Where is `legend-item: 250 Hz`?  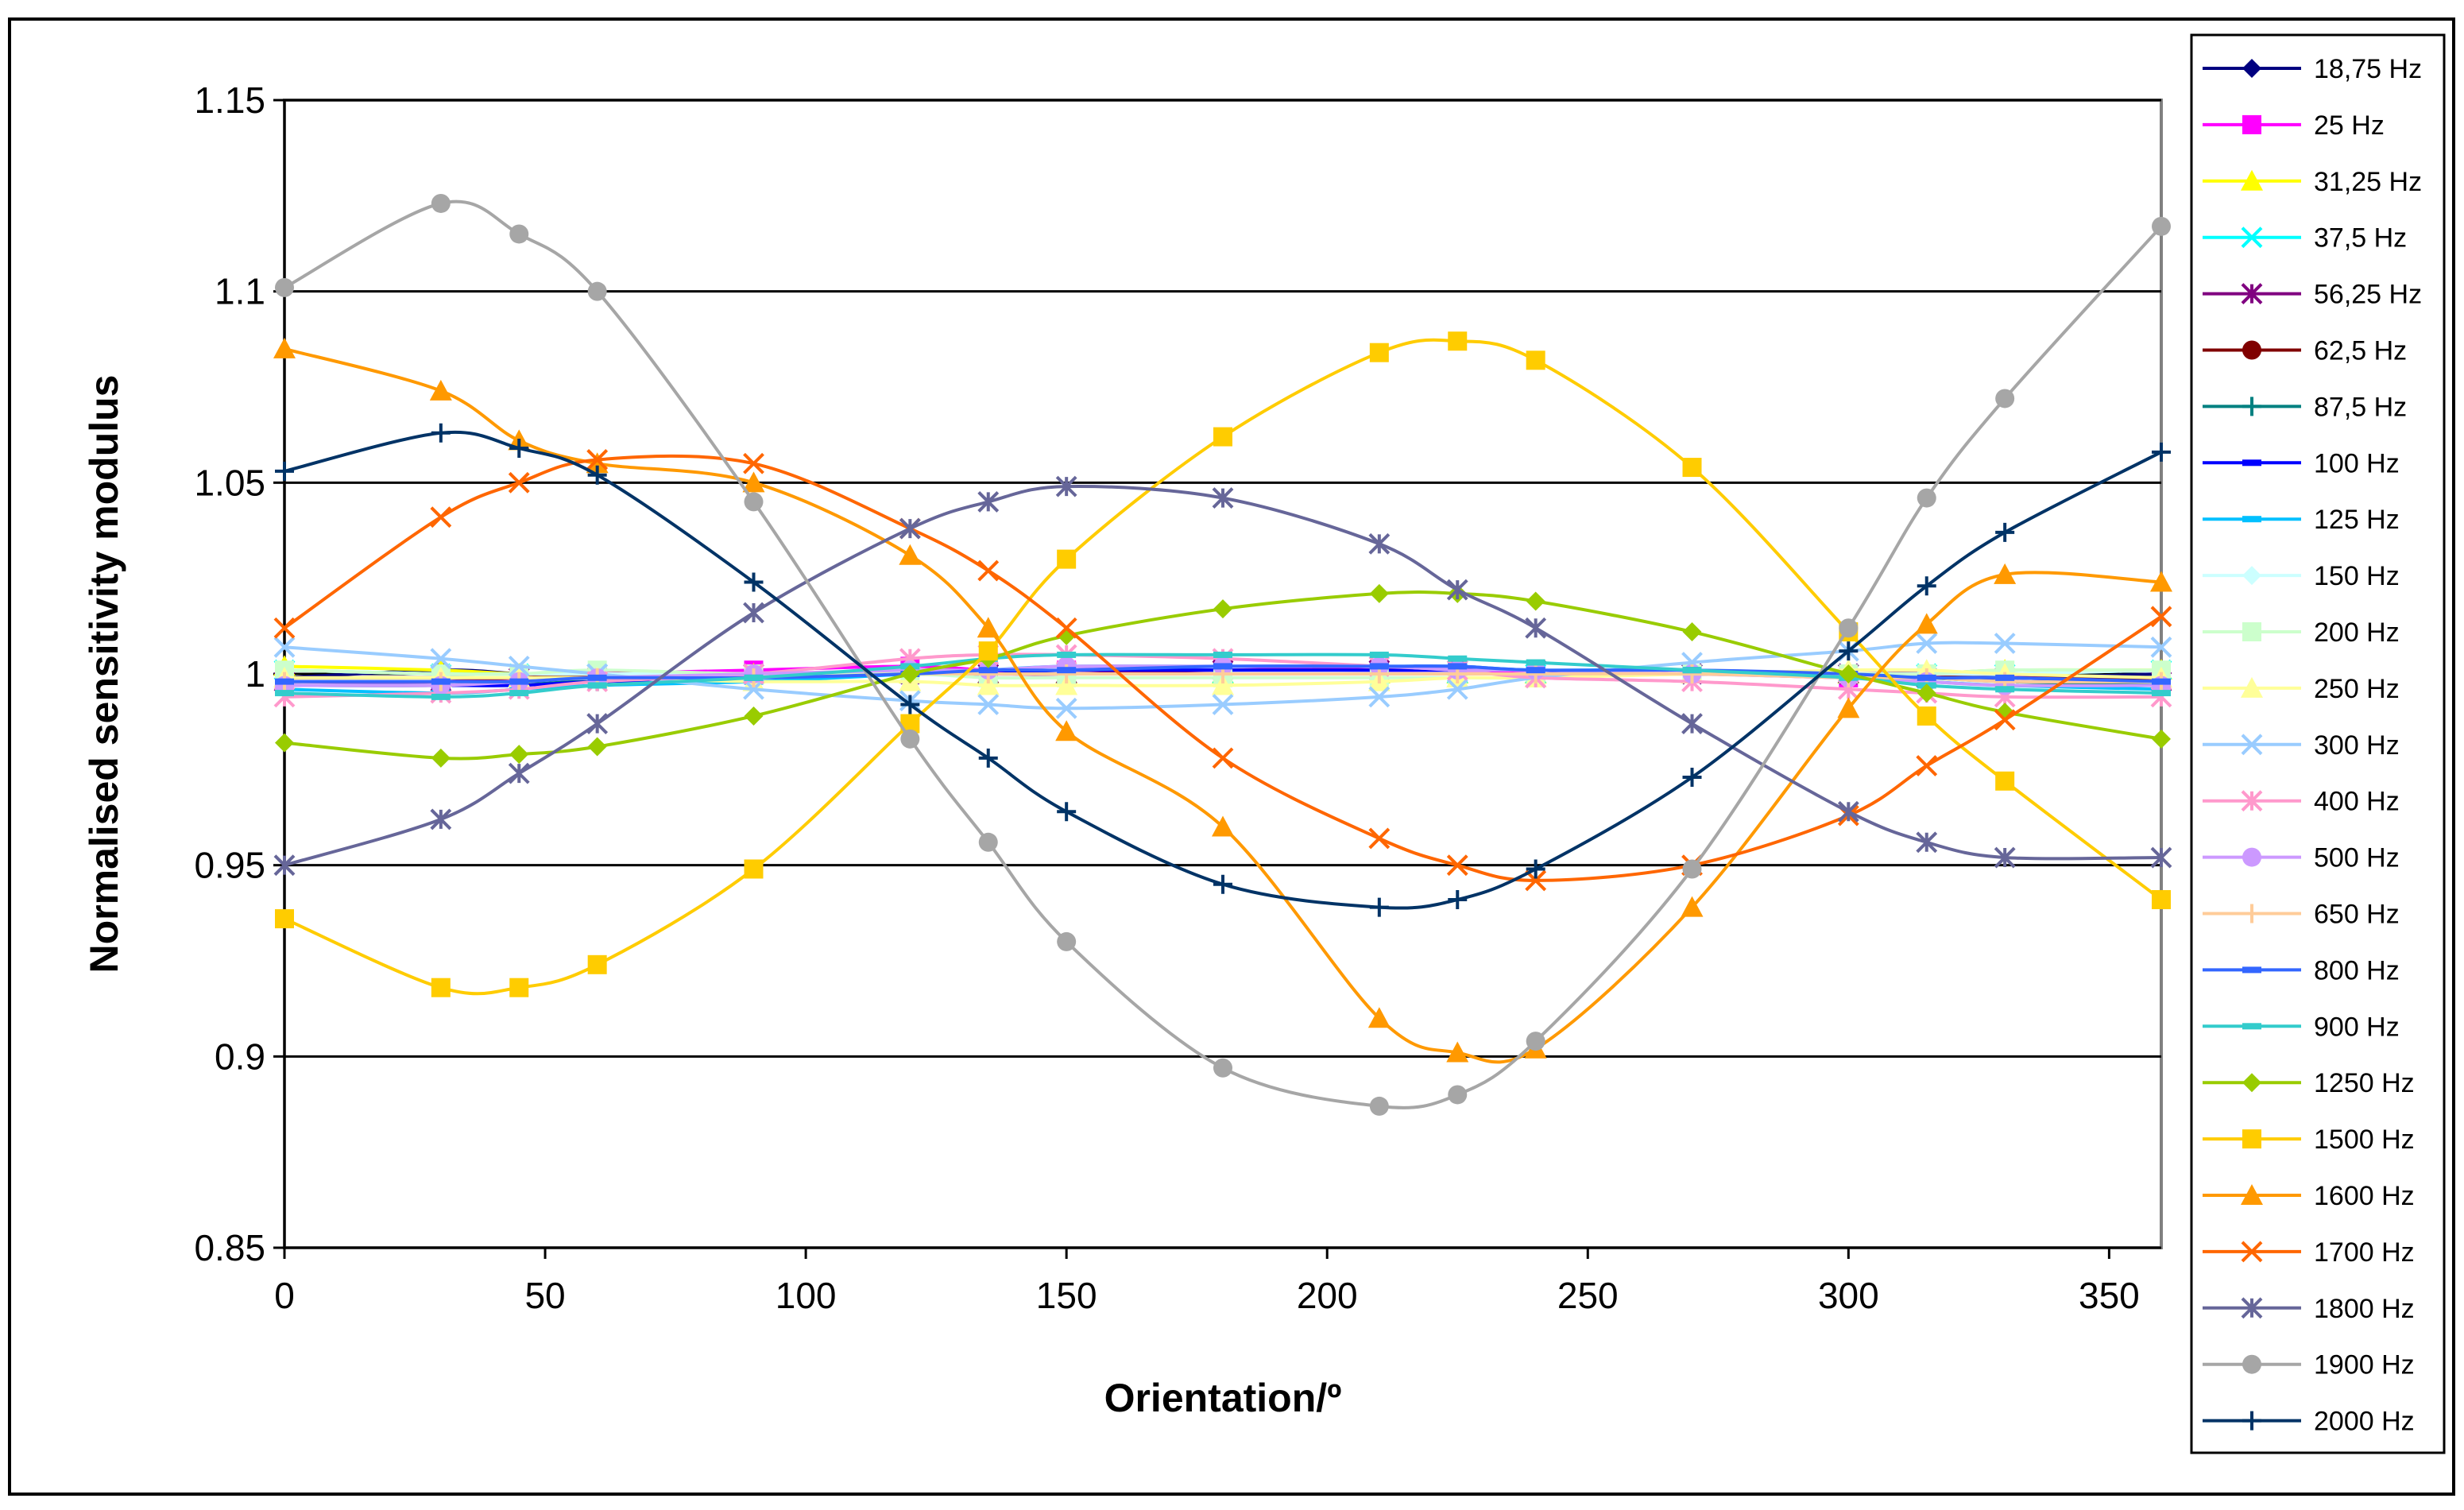
legend-item: 250 Hz is located at coordinates (2301, 689).